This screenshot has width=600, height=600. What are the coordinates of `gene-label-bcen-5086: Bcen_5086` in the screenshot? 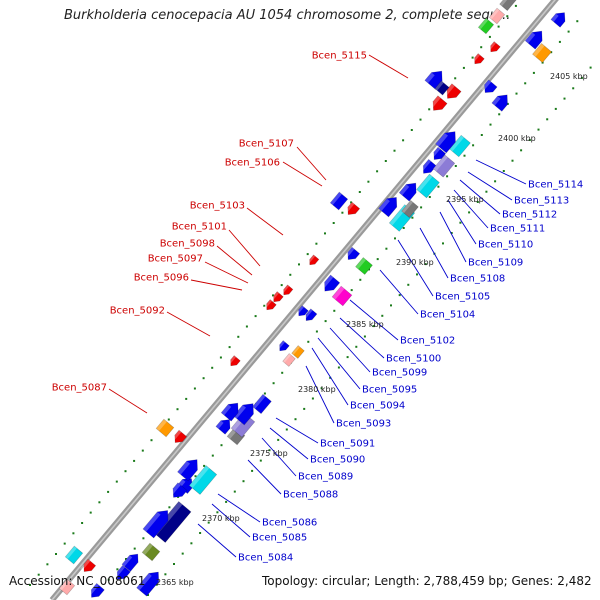 It's located at (289, 523).